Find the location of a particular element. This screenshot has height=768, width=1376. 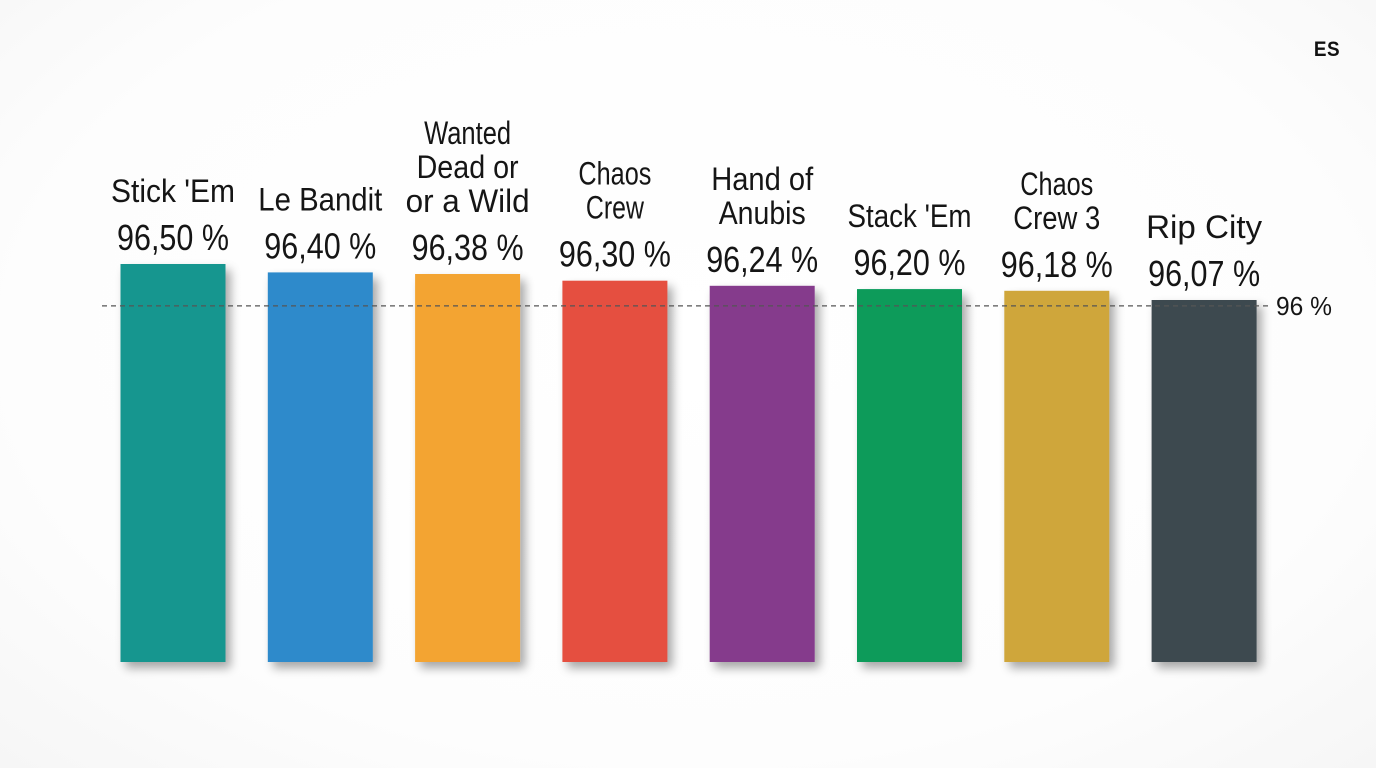

category-label-5-line-1: Hand of is located at coordinates (762, 179).